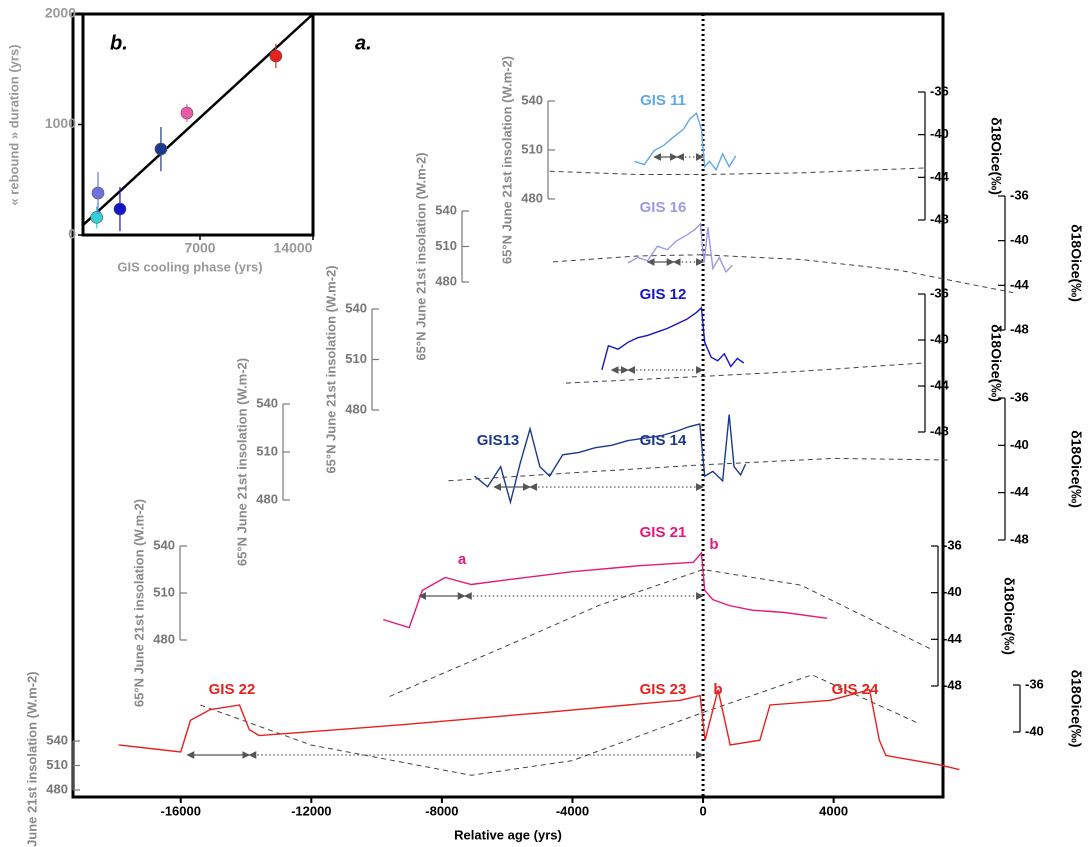 Image resolution: width=1092 pixels, height=847 pixels. Describe the element at coordinates (498, 440) in the screenshot. I see `record-label: GIS13` at that location.